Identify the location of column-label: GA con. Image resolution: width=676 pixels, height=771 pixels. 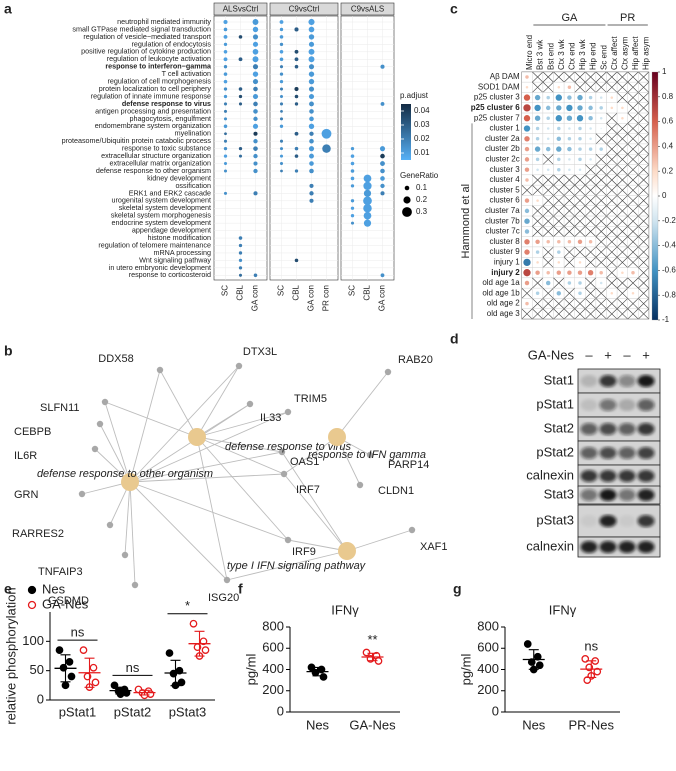
(382, 298).